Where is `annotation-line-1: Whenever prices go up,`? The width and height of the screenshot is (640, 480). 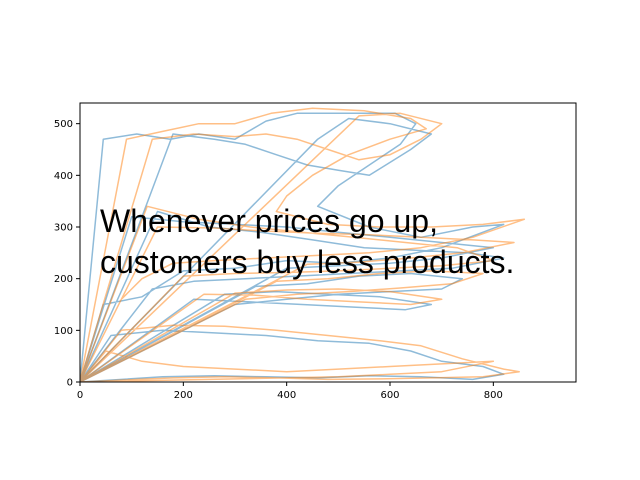 annotation-line-1: Whenever prices go up, is located at coordinates (269, 221).